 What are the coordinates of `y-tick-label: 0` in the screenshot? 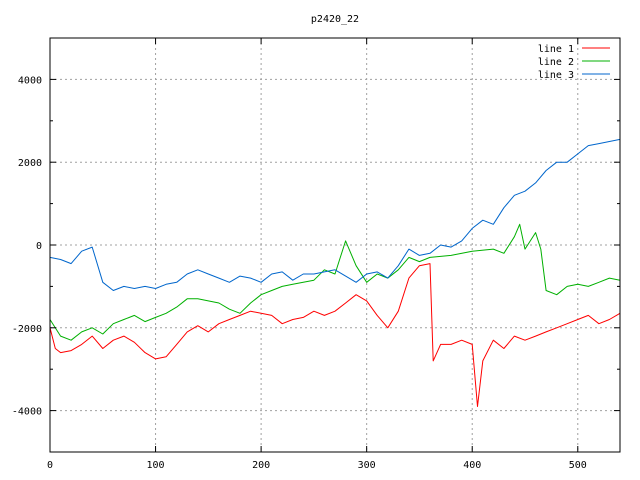 It's located at (39, 246).